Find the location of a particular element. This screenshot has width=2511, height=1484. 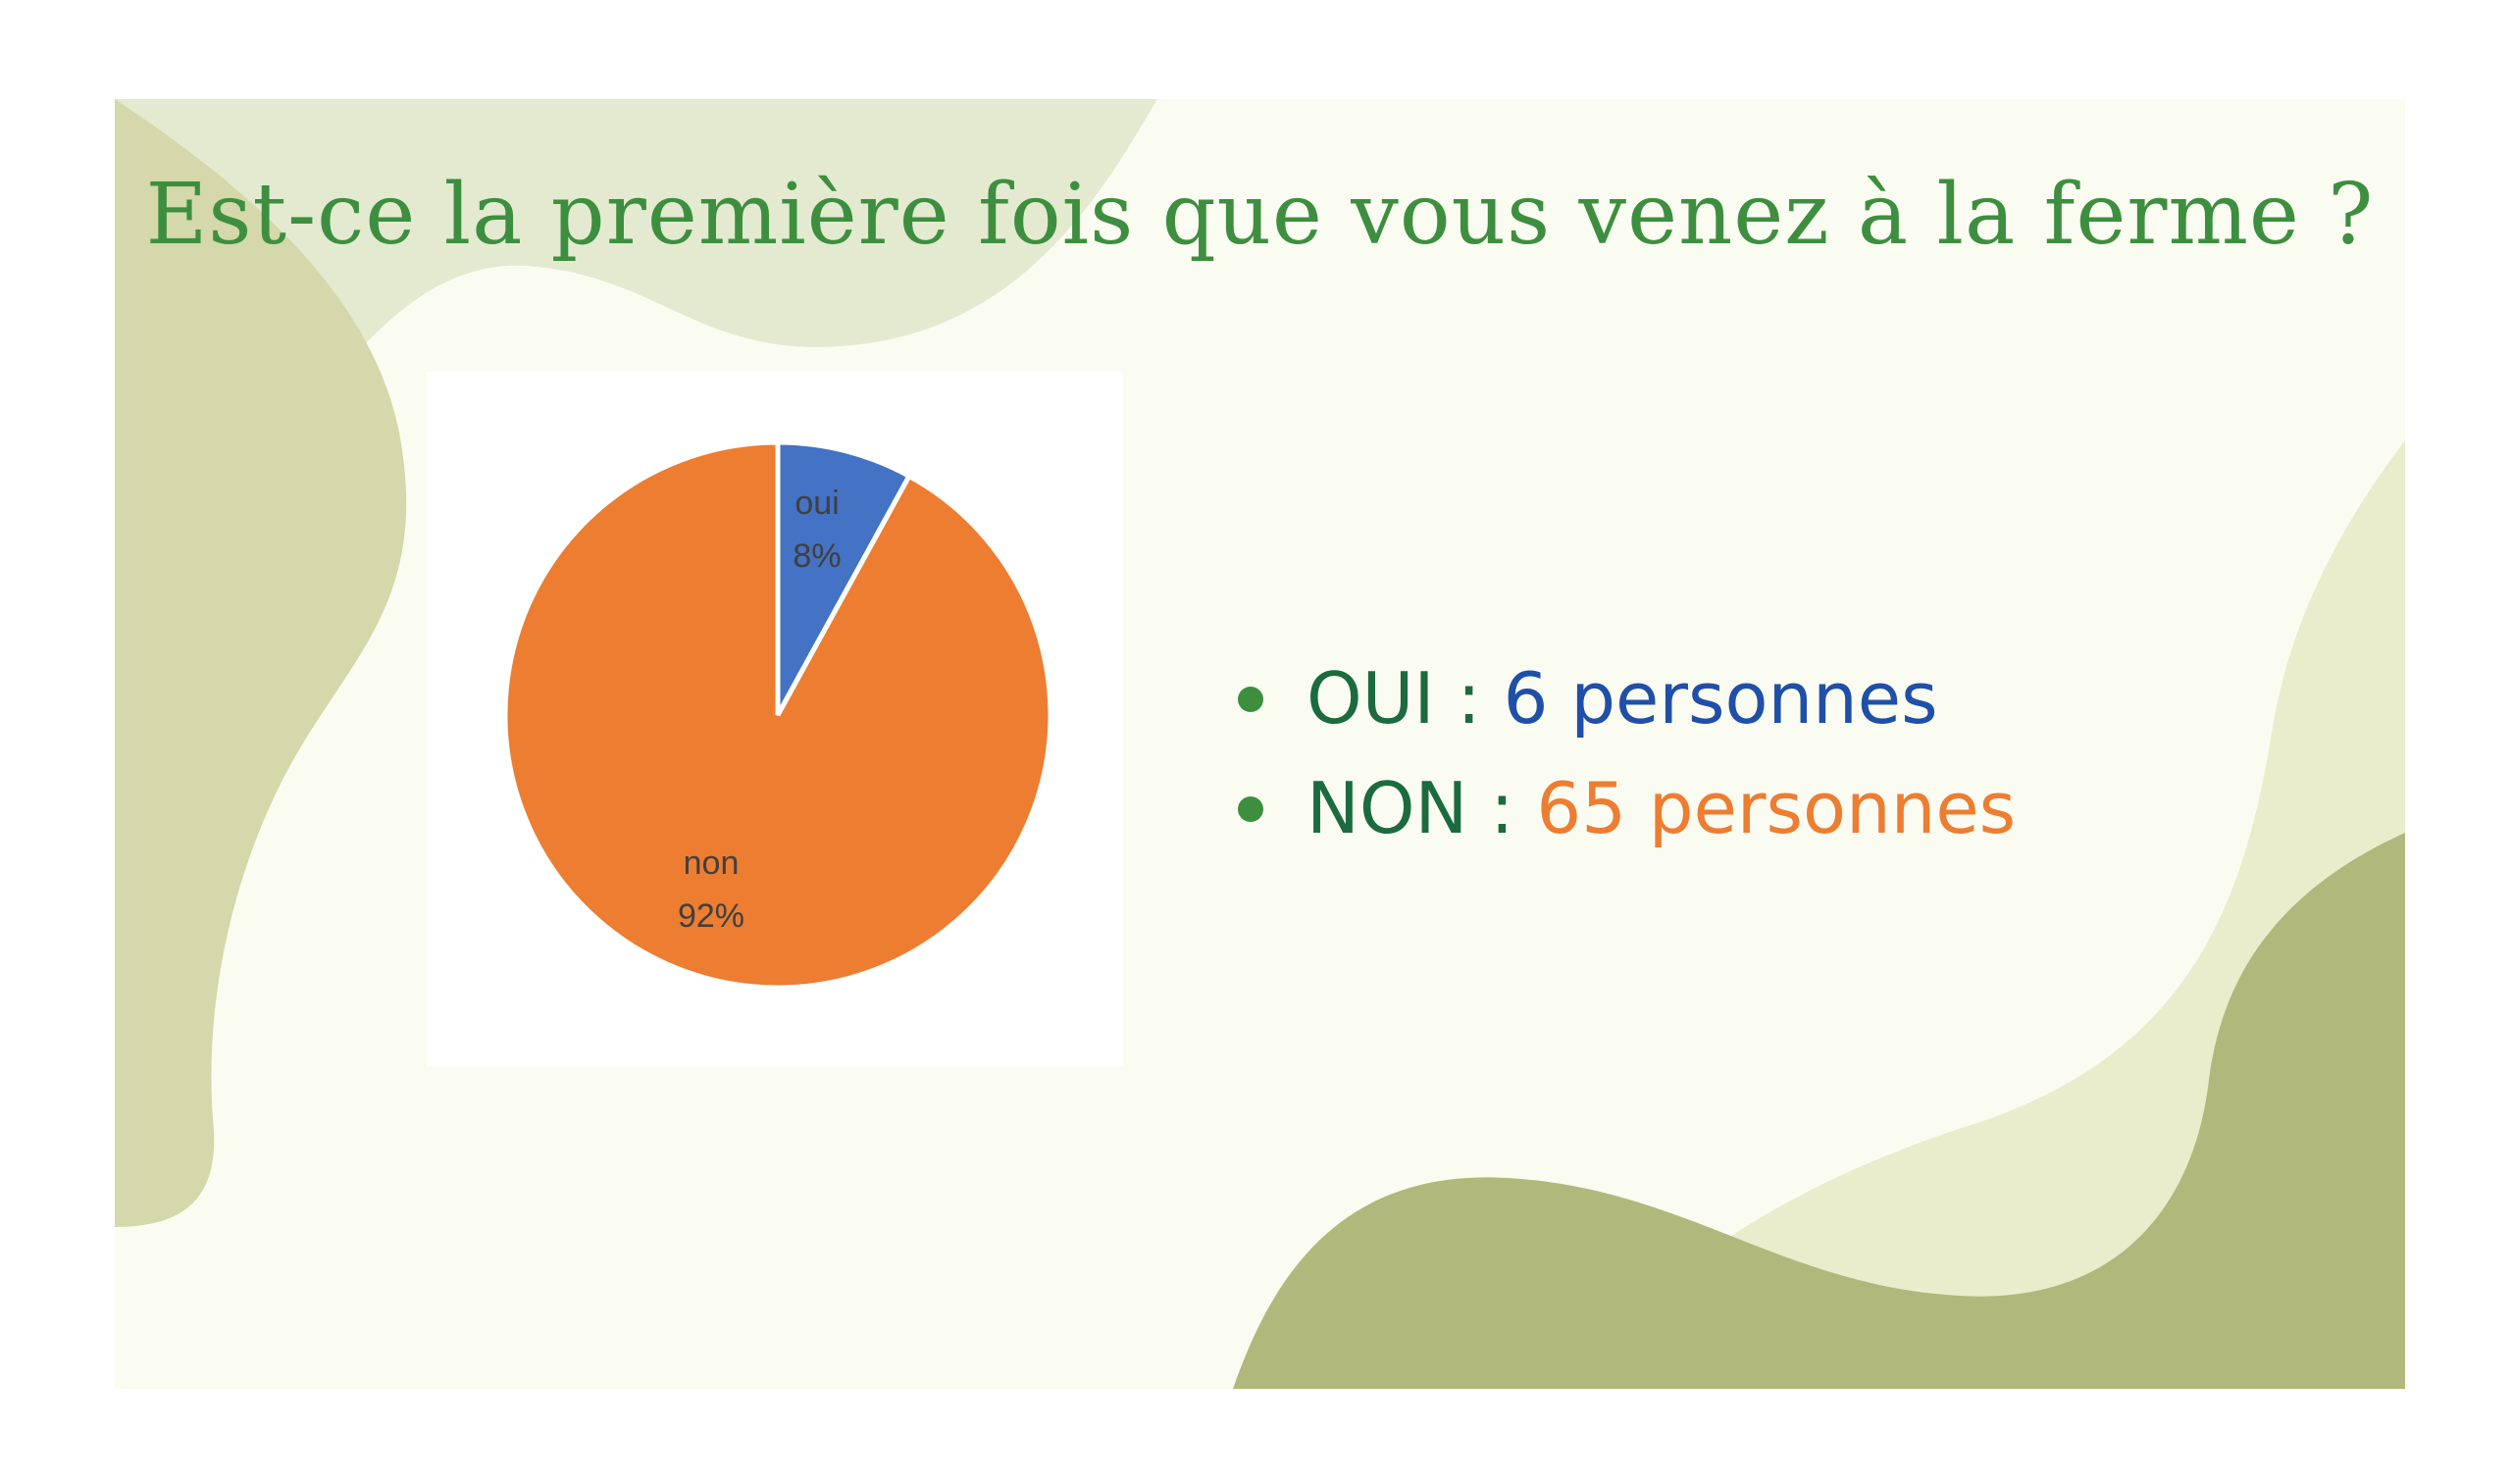

slice-label-name: oui is located at coordinates (816, 504).